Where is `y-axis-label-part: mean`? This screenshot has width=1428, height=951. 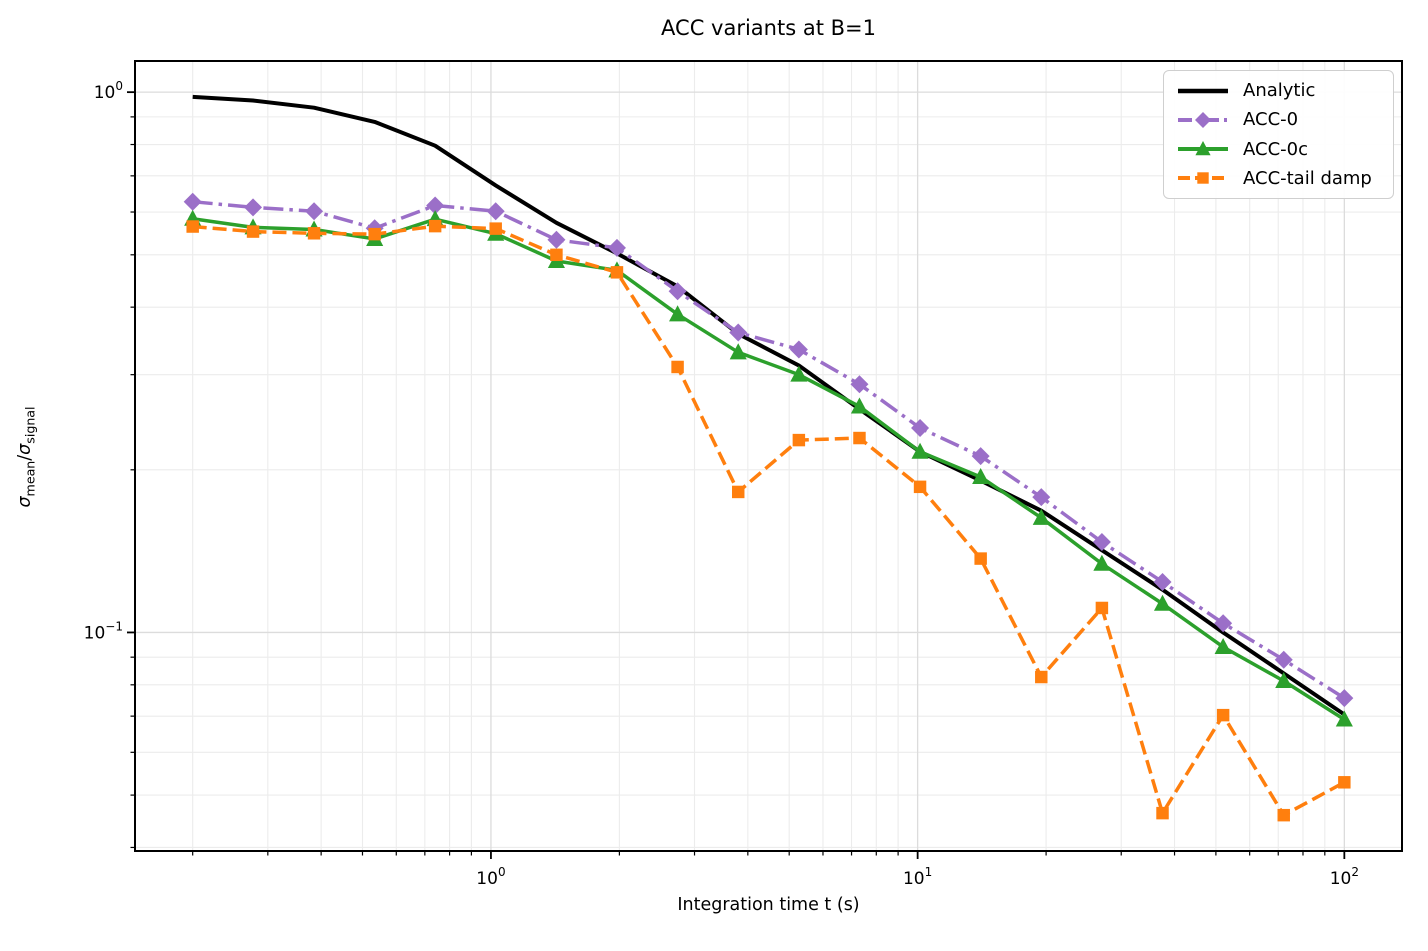
y-axis-label-part: mean is located at coordinates (30, 478).